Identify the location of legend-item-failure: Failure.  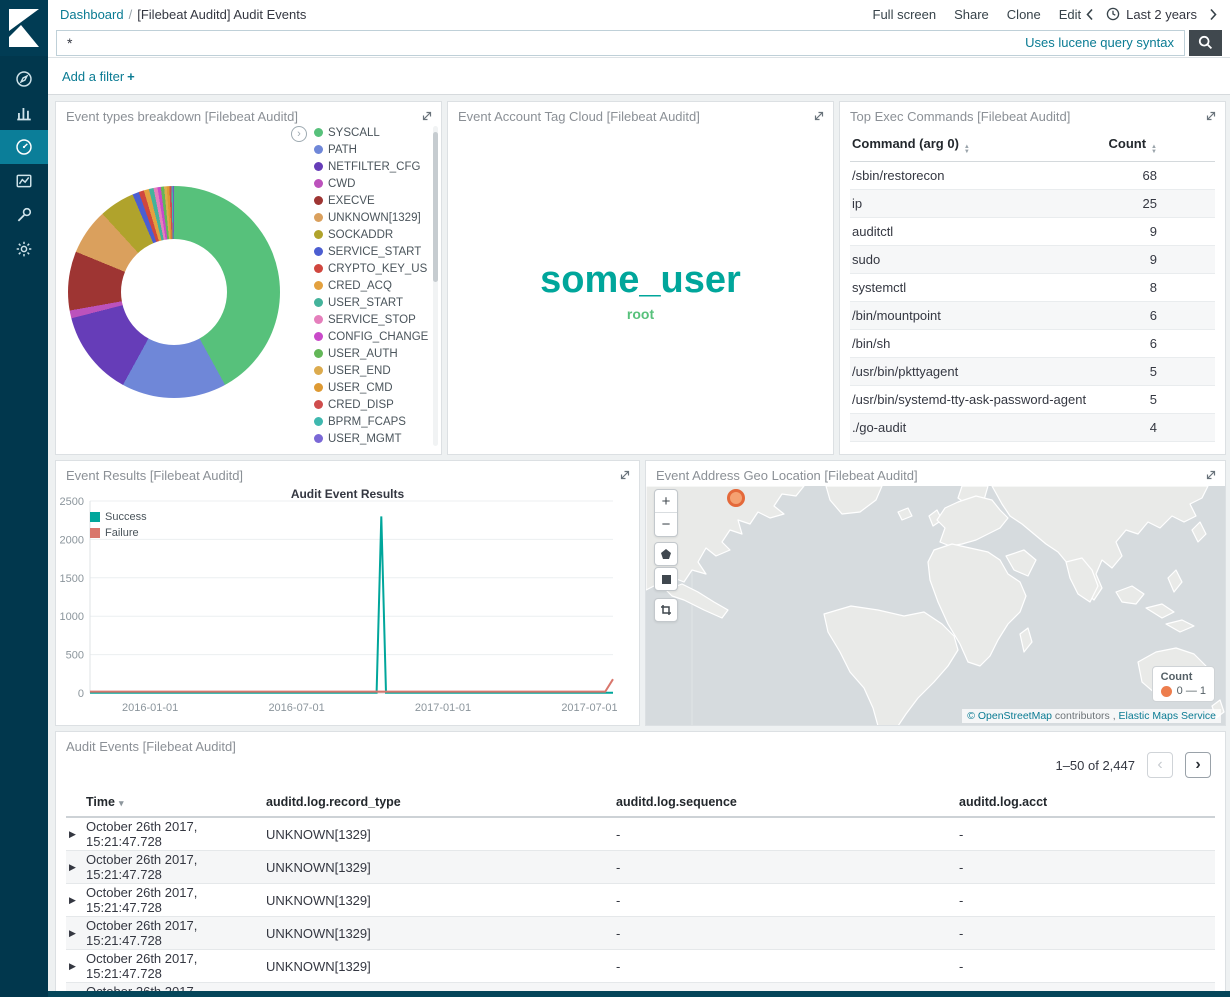
(118, 533).